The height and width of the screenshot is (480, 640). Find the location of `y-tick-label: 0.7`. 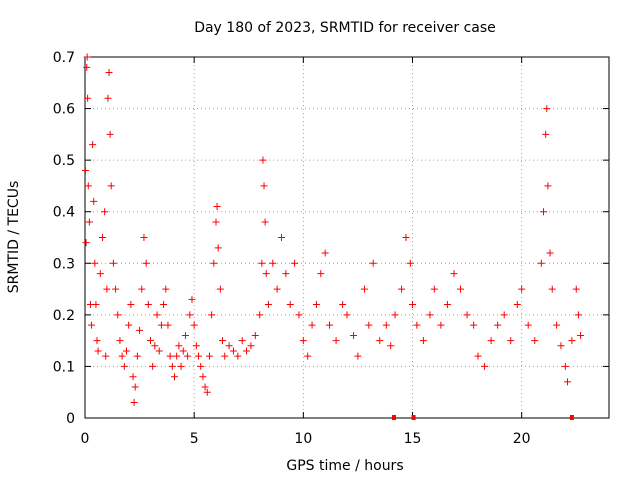

y-tick-label: 0.7 is located at coordinates (64, 58).